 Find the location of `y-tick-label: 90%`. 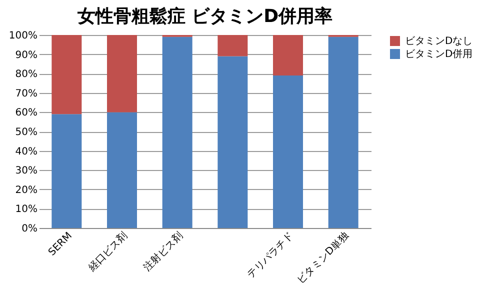

y-tick-label: 90% is located at coordinates (26, 55).